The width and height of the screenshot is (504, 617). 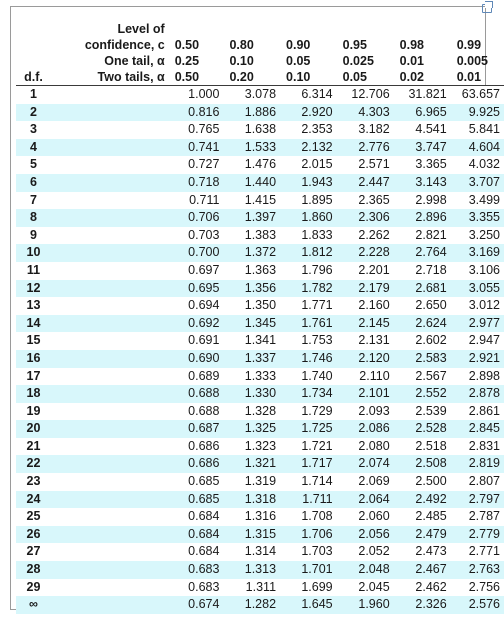 I want to click on critical-value-cell: 1.706, so click(x=308, y=534).